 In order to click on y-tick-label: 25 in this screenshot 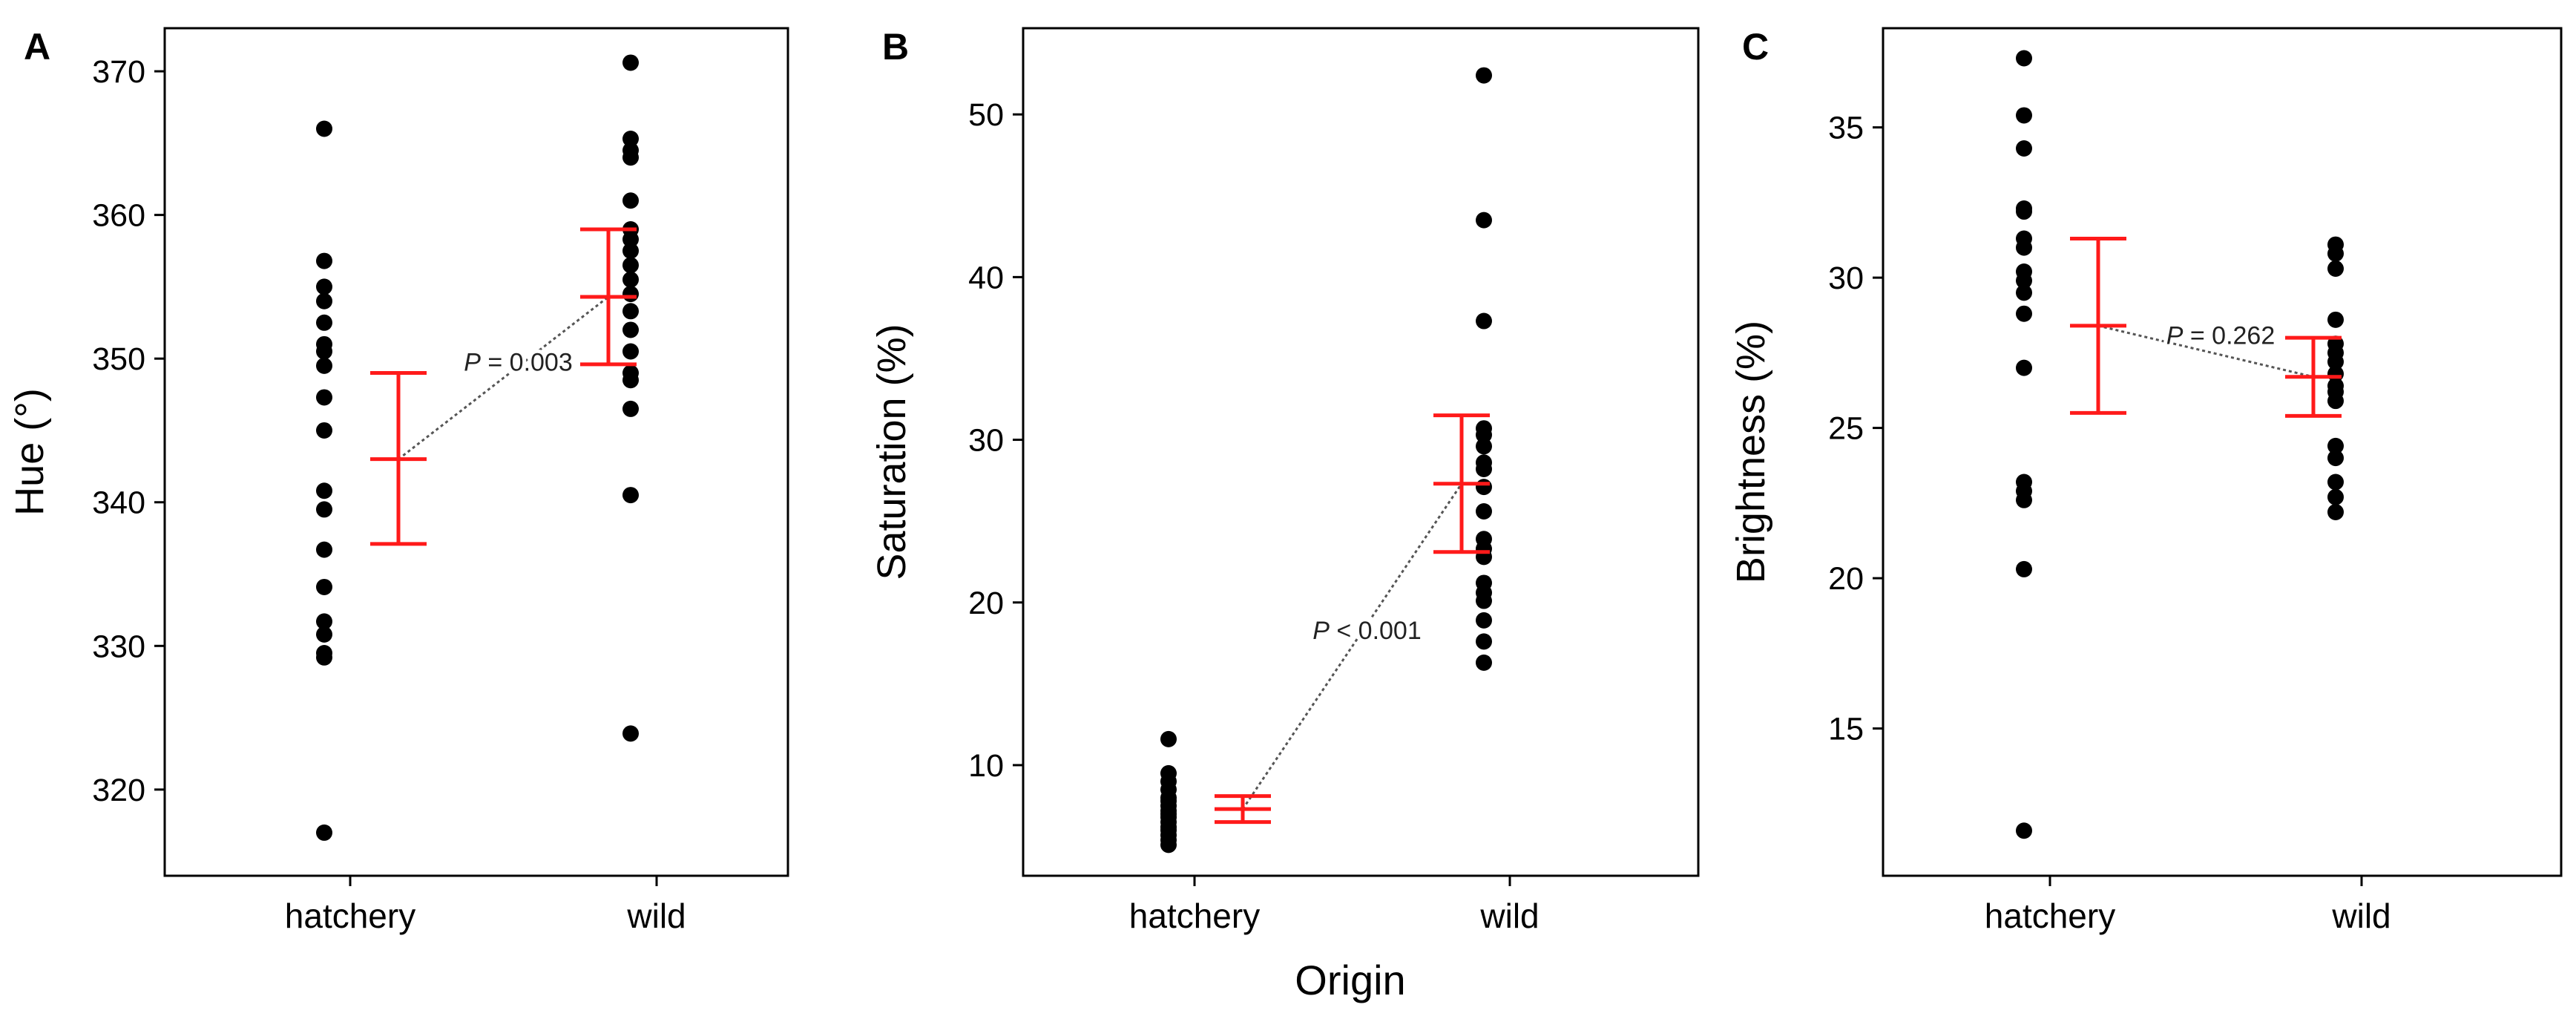, I will do `click(1846, 429)`.